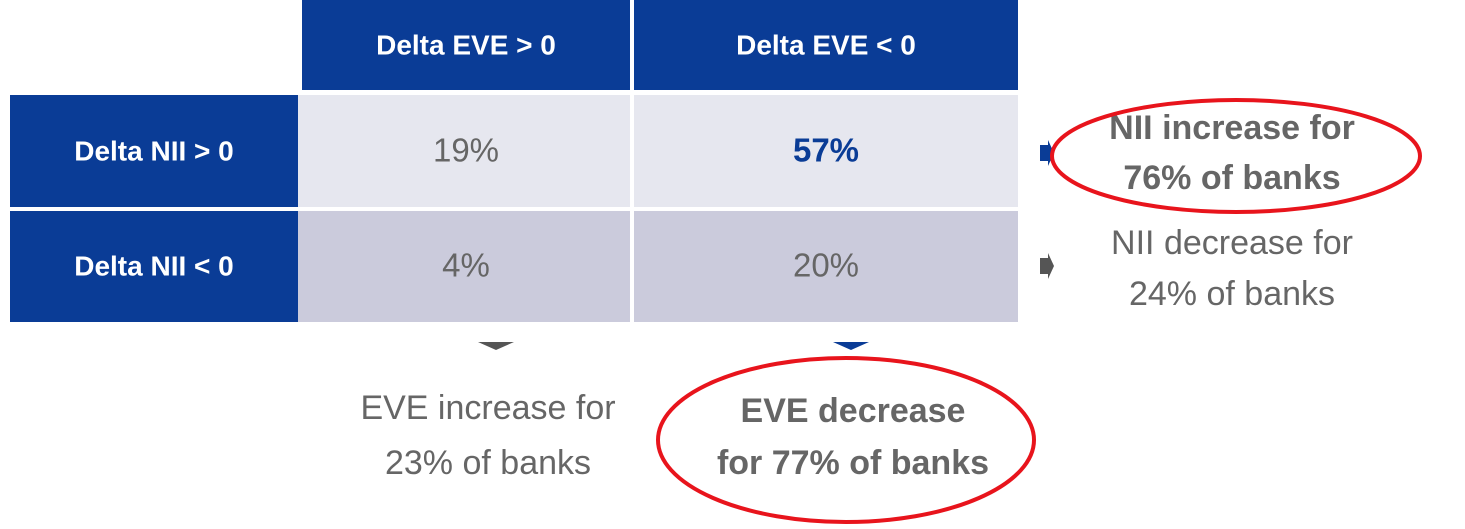 This screenshot has height=529, width=1465. I want to click on cell: 19%, so click(466, 150).